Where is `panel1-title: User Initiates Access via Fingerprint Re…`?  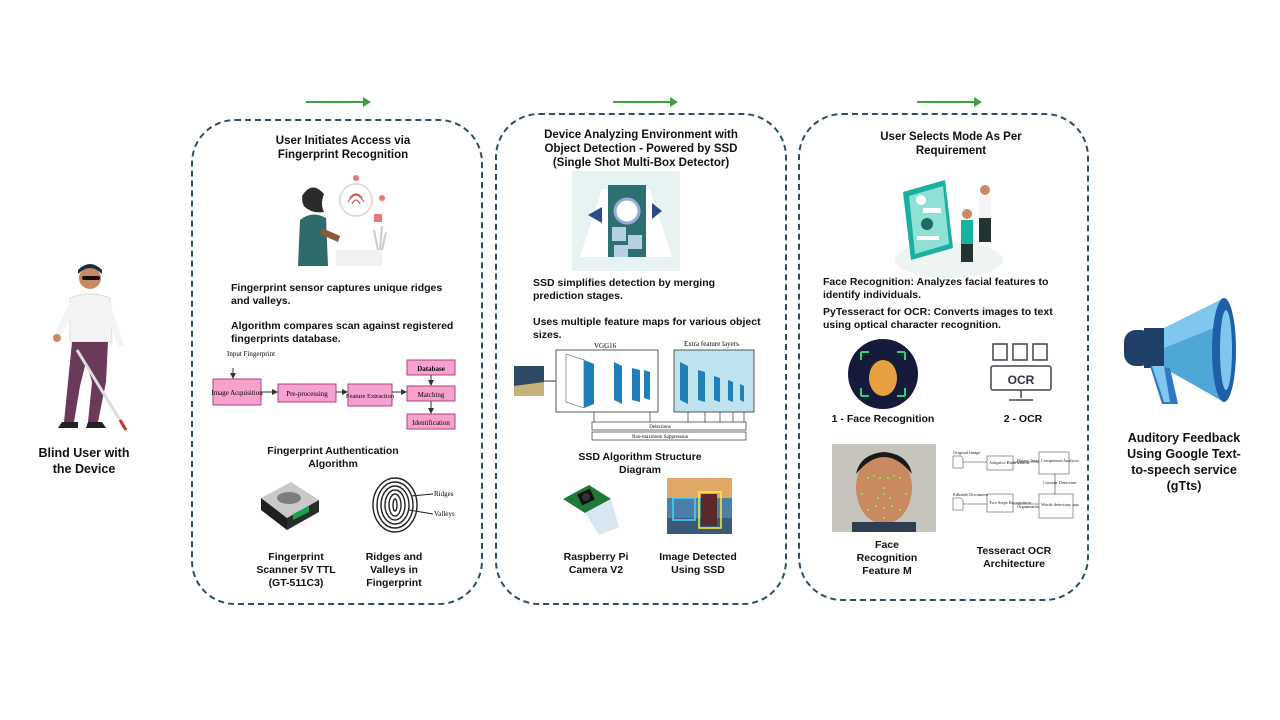
panel1-title: User Initiates Access via Fingerprint Re… is located at coordinates (343, 148).